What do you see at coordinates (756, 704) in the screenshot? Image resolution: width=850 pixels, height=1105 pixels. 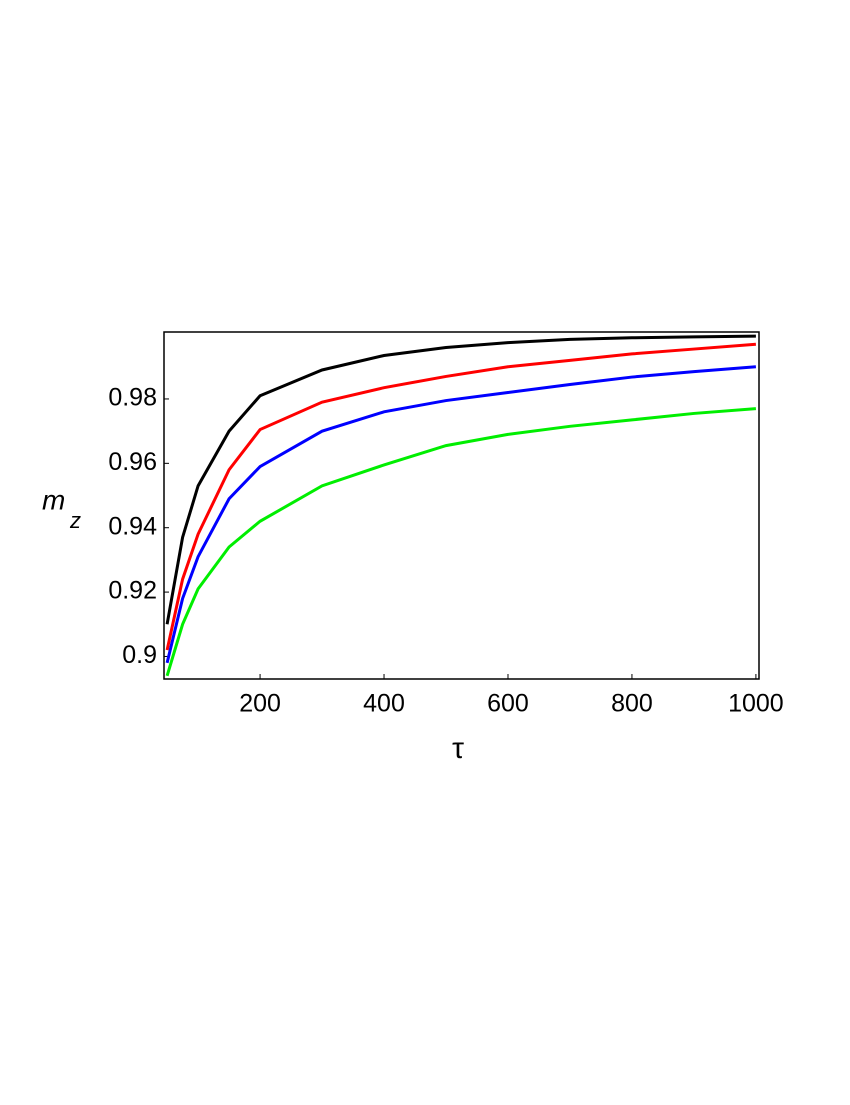 I see `x-tick-label: 1000` at bounding box center [756, 704].